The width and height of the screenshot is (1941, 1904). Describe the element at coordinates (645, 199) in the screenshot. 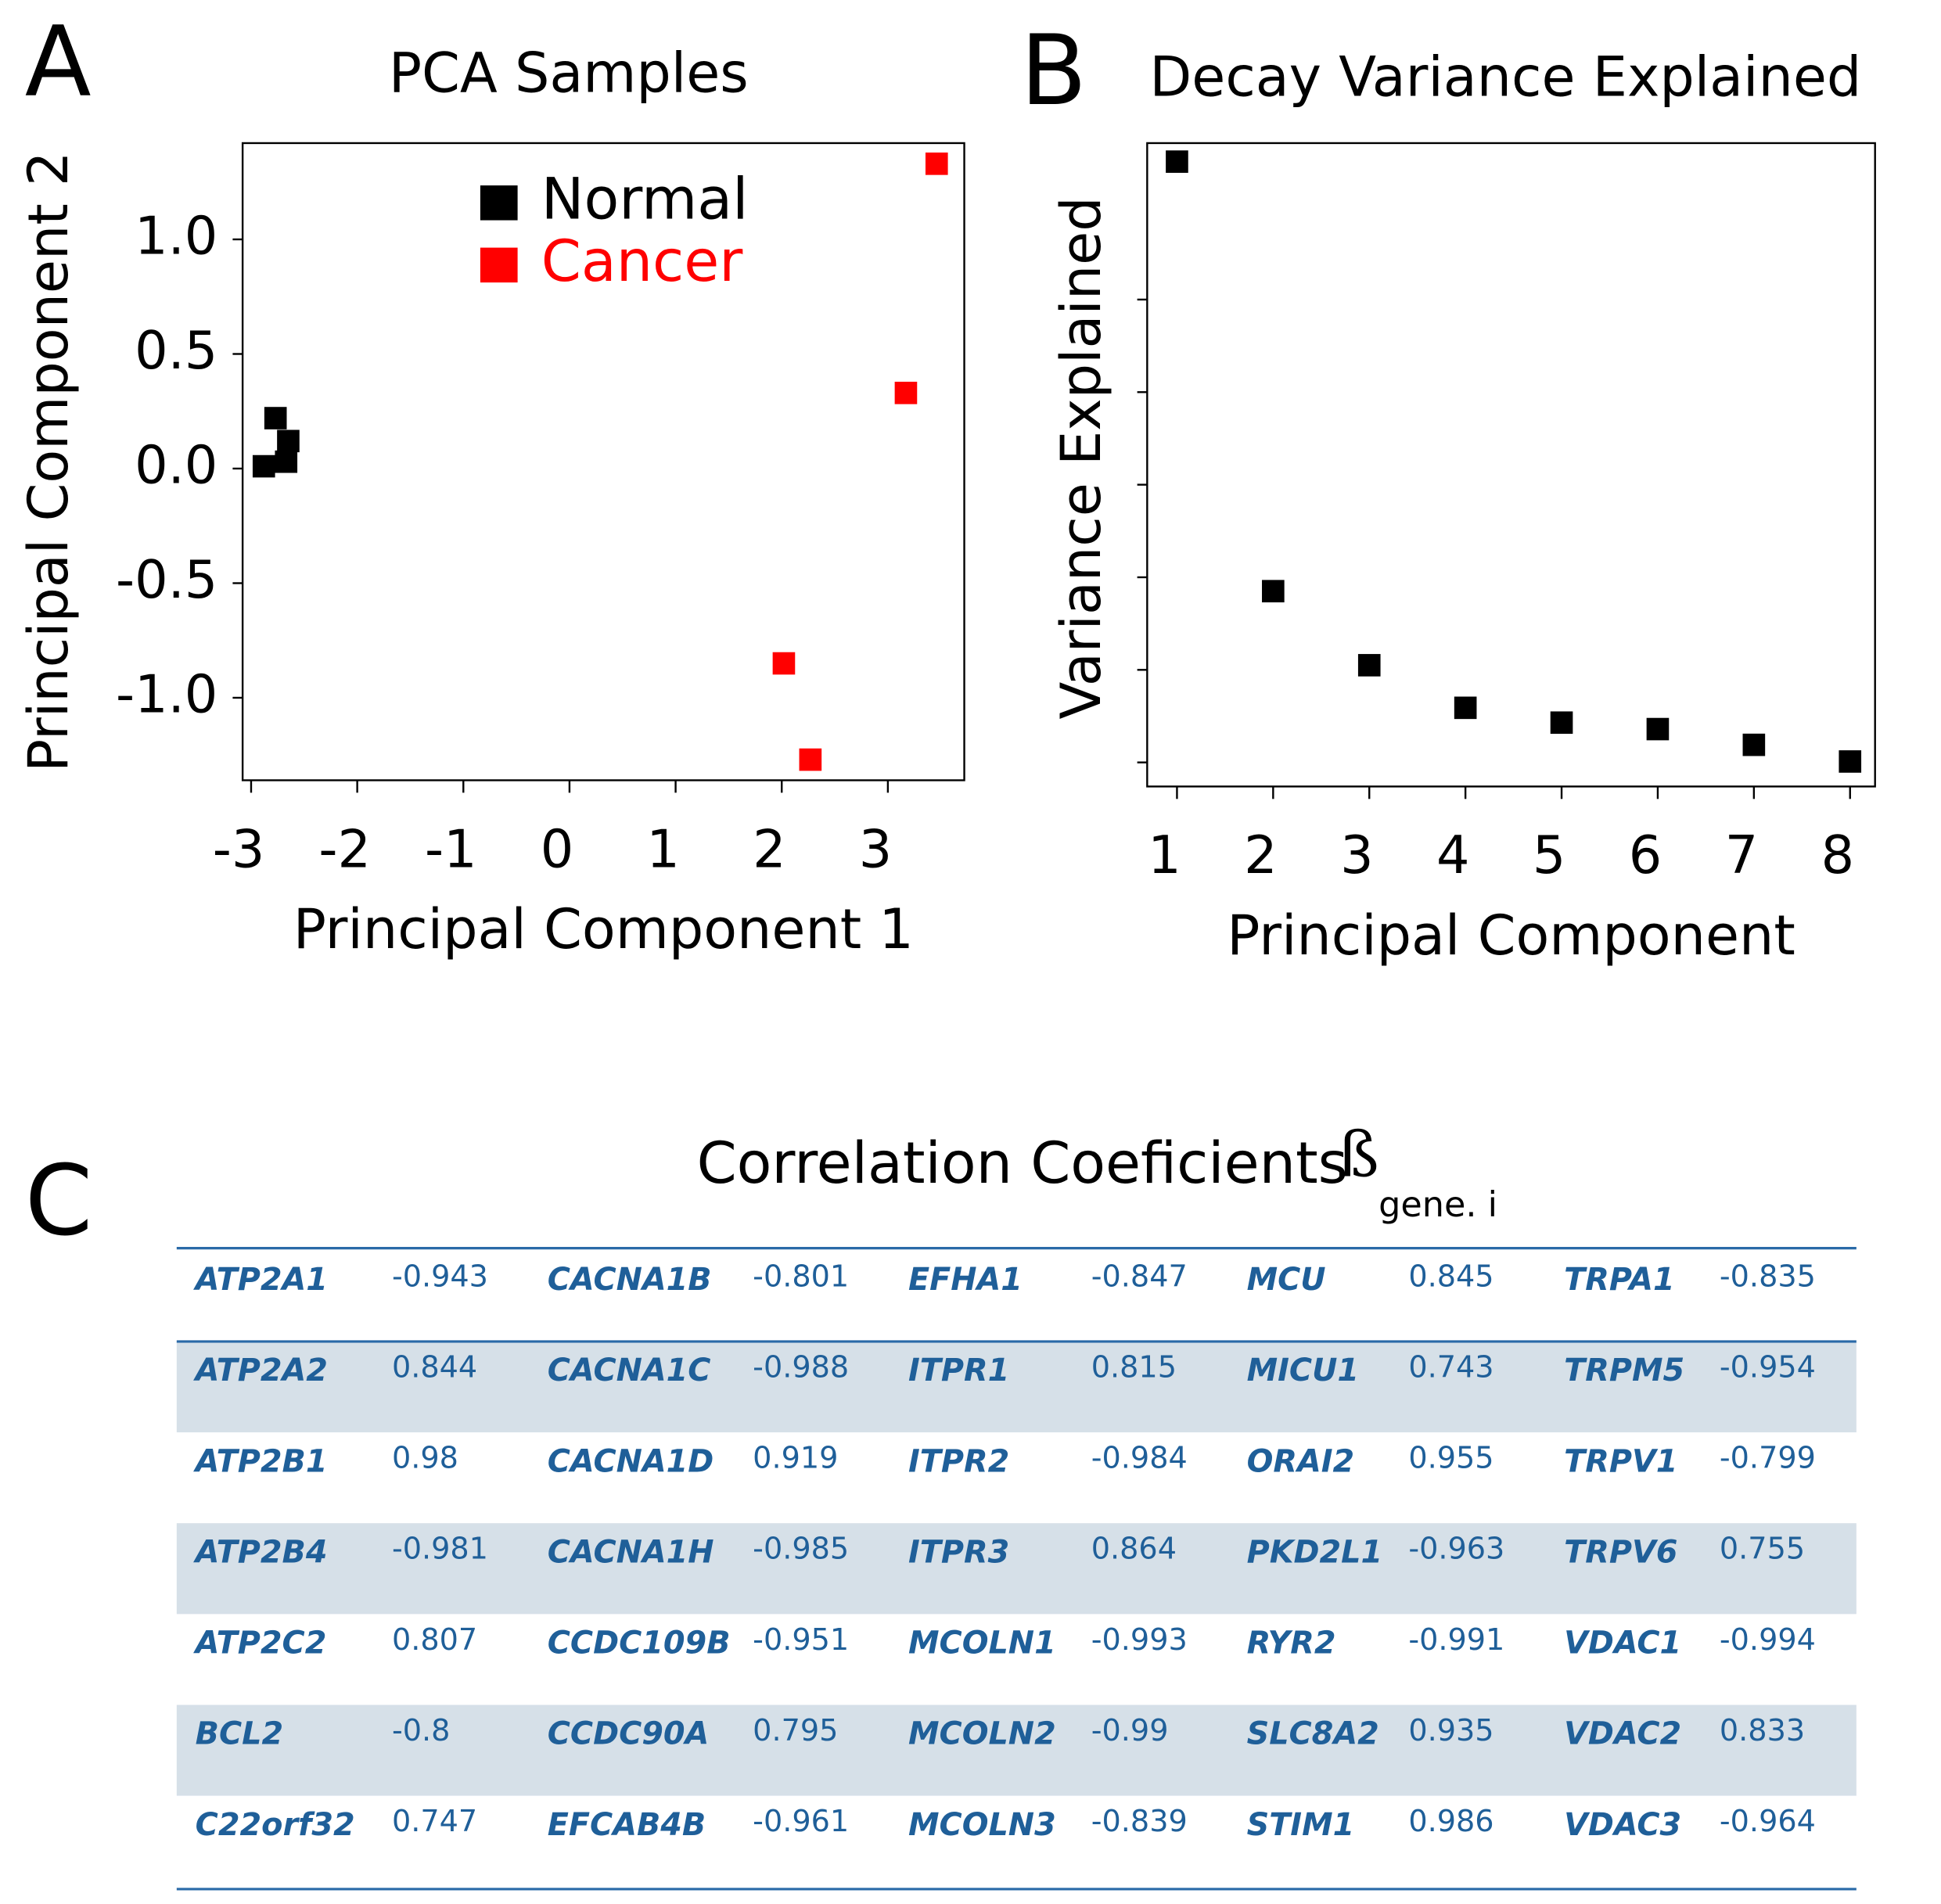

I see `legend-label: Normal` at that location.